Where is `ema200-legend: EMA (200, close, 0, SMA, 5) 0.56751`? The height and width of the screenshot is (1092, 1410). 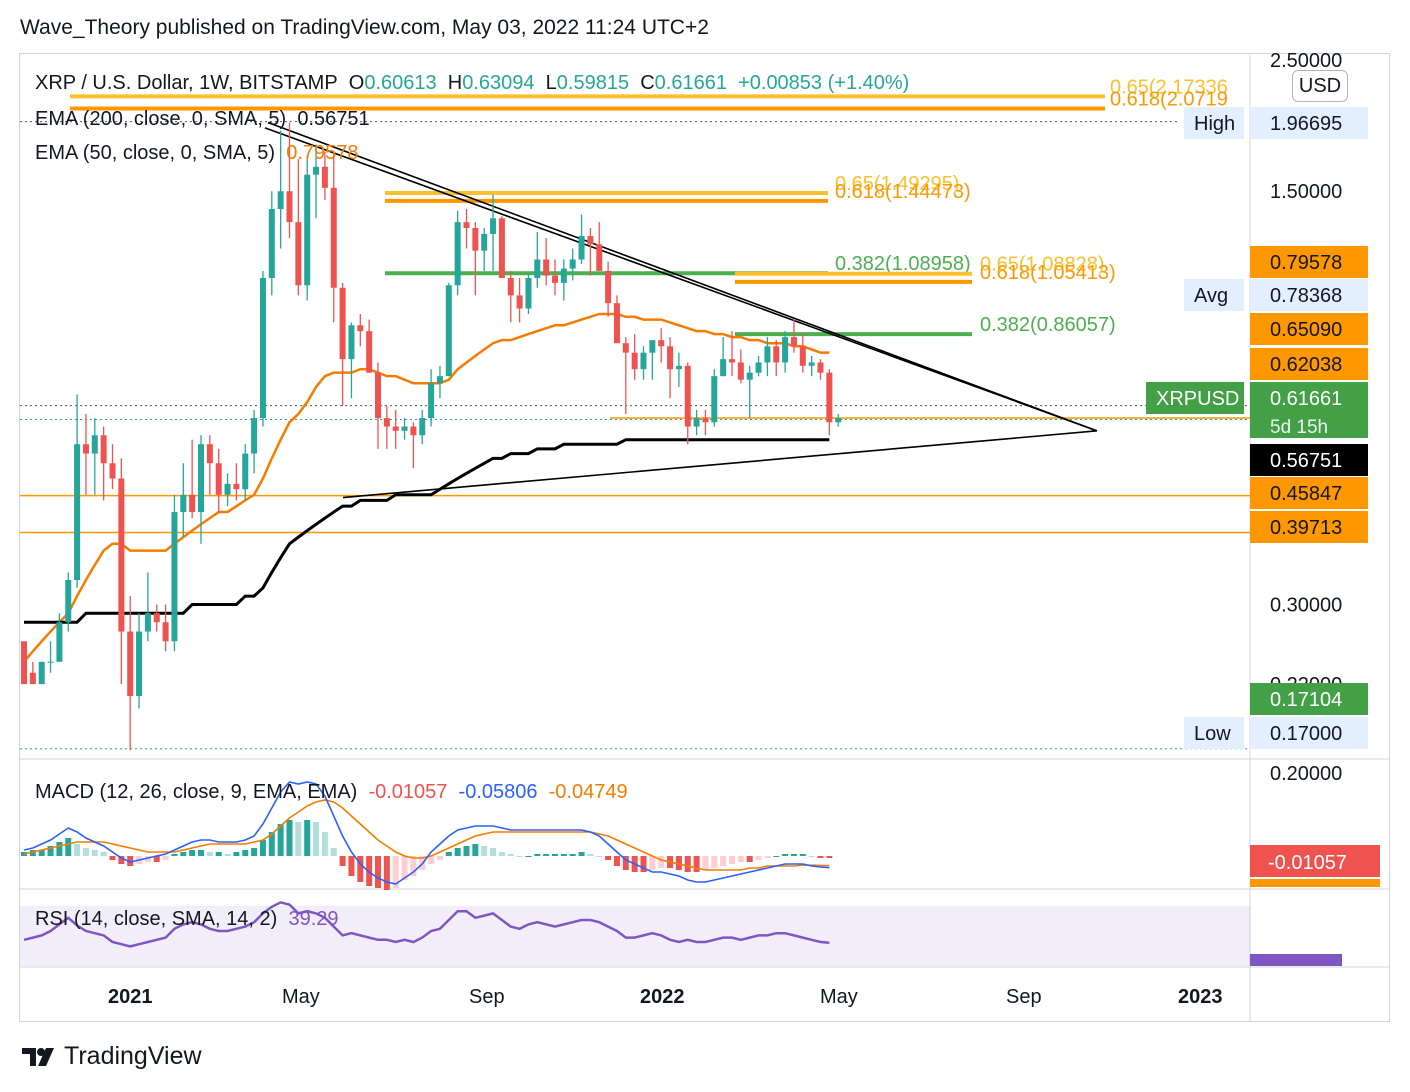 ema200-legend: EMA (200, close, 0, SMA, 5) 0.56751 is located at coordinates (202, 119).